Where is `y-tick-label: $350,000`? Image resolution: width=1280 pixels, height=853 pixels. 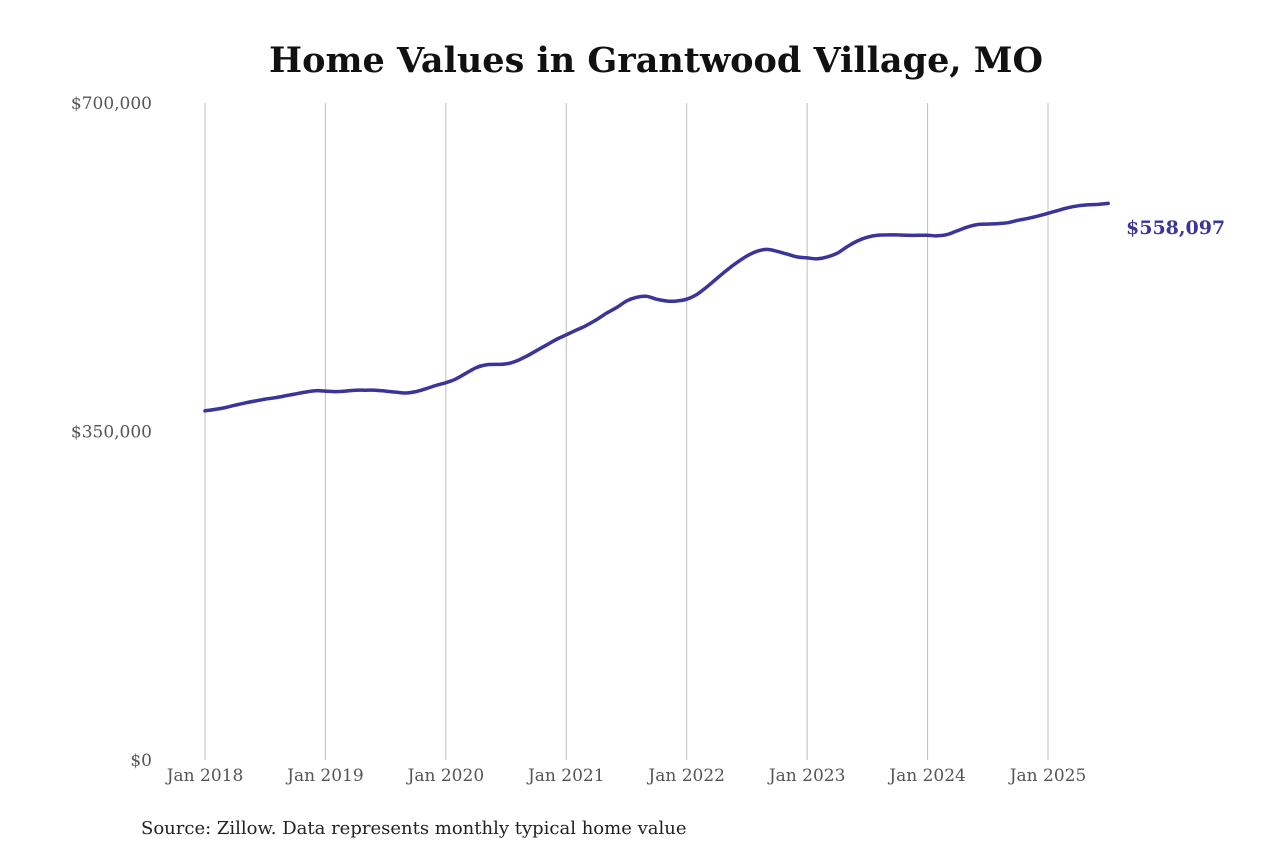
y-tick-label: $350,000 is located at coordinates (111, 433).